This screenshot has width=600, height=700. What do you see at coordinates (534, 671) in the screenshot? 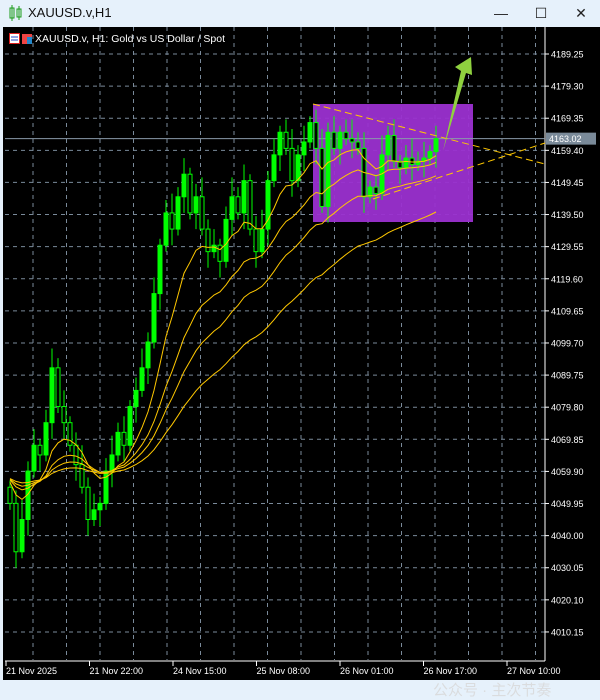
I see `x-tick-label: 27 Nov 10:00` at bounding box center [534, 671].